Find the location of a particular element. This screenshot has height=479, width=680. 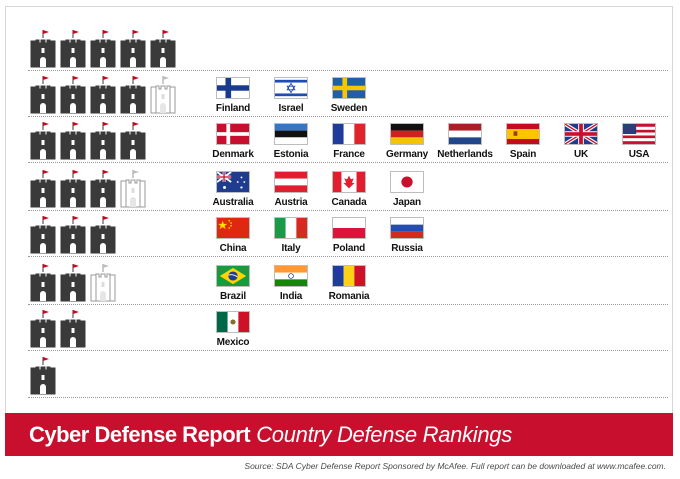

country-item: Austria is located at coordinates (291, 189).